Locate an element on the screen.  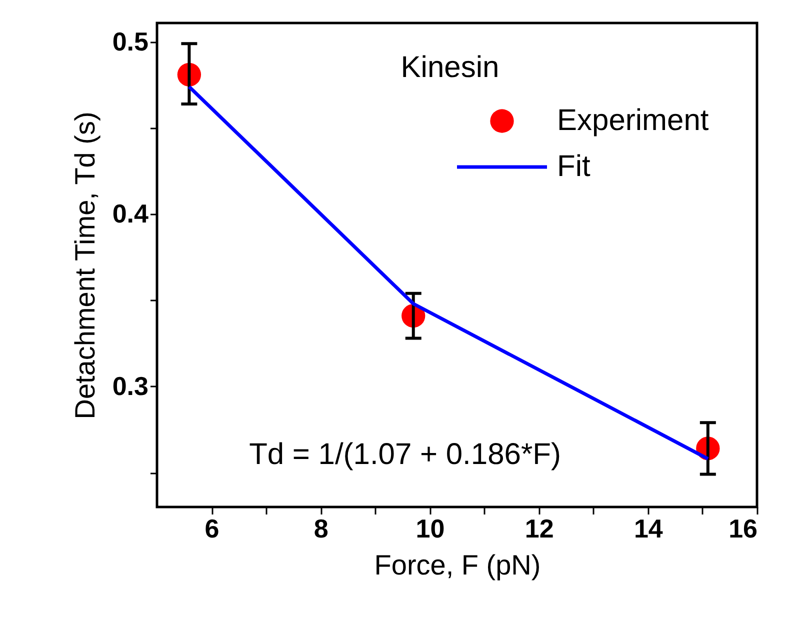
x-tick-label: 6 is located at coordinates (212, 529).